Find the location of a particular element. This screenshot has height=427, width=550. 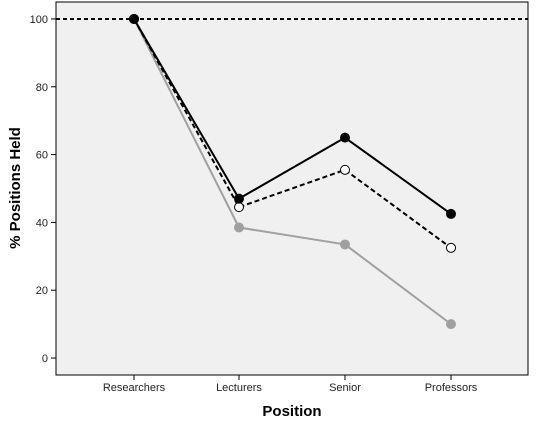

y-axis-title: % Positions Held is located at coordinates (15, 188).